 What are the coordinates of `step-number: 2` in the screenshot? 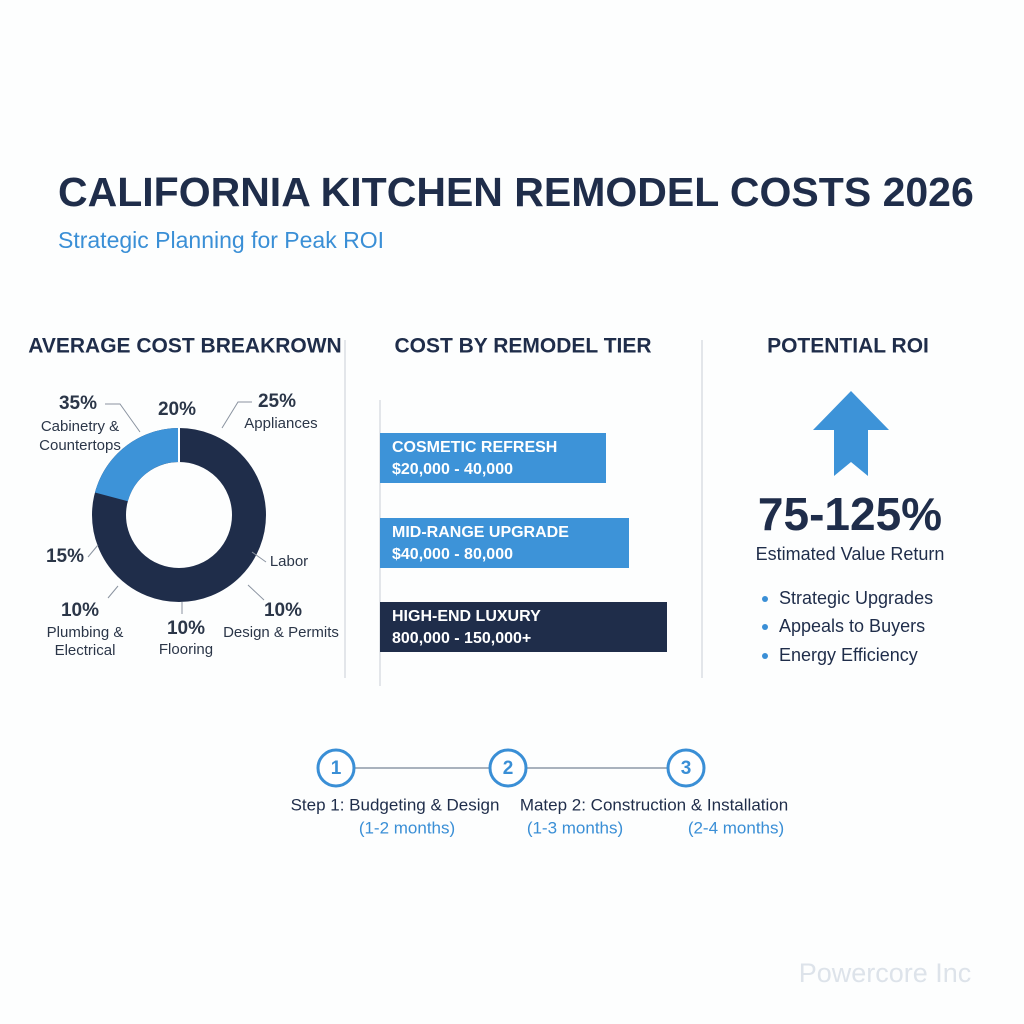 It's located at (508, 768).